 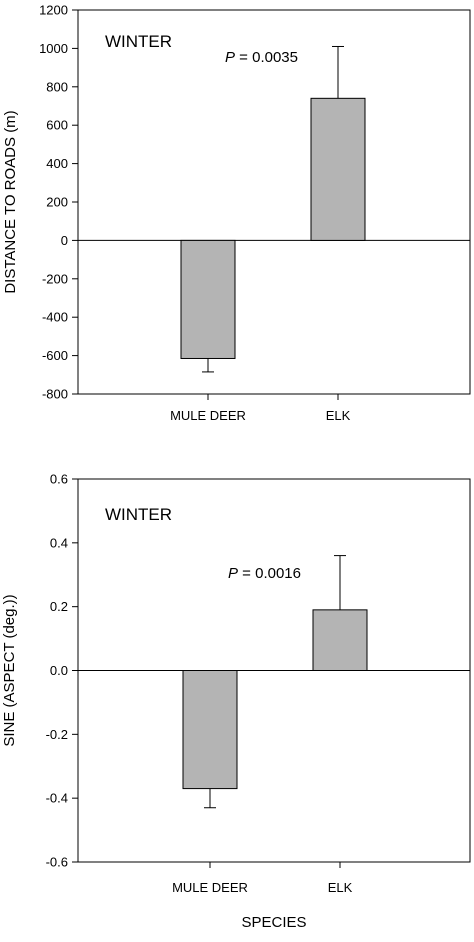 What do you see at coordinates (57, 734) in the screenshot?
I see `y-tick-label: -0.2` at bounding box center [57, 734].